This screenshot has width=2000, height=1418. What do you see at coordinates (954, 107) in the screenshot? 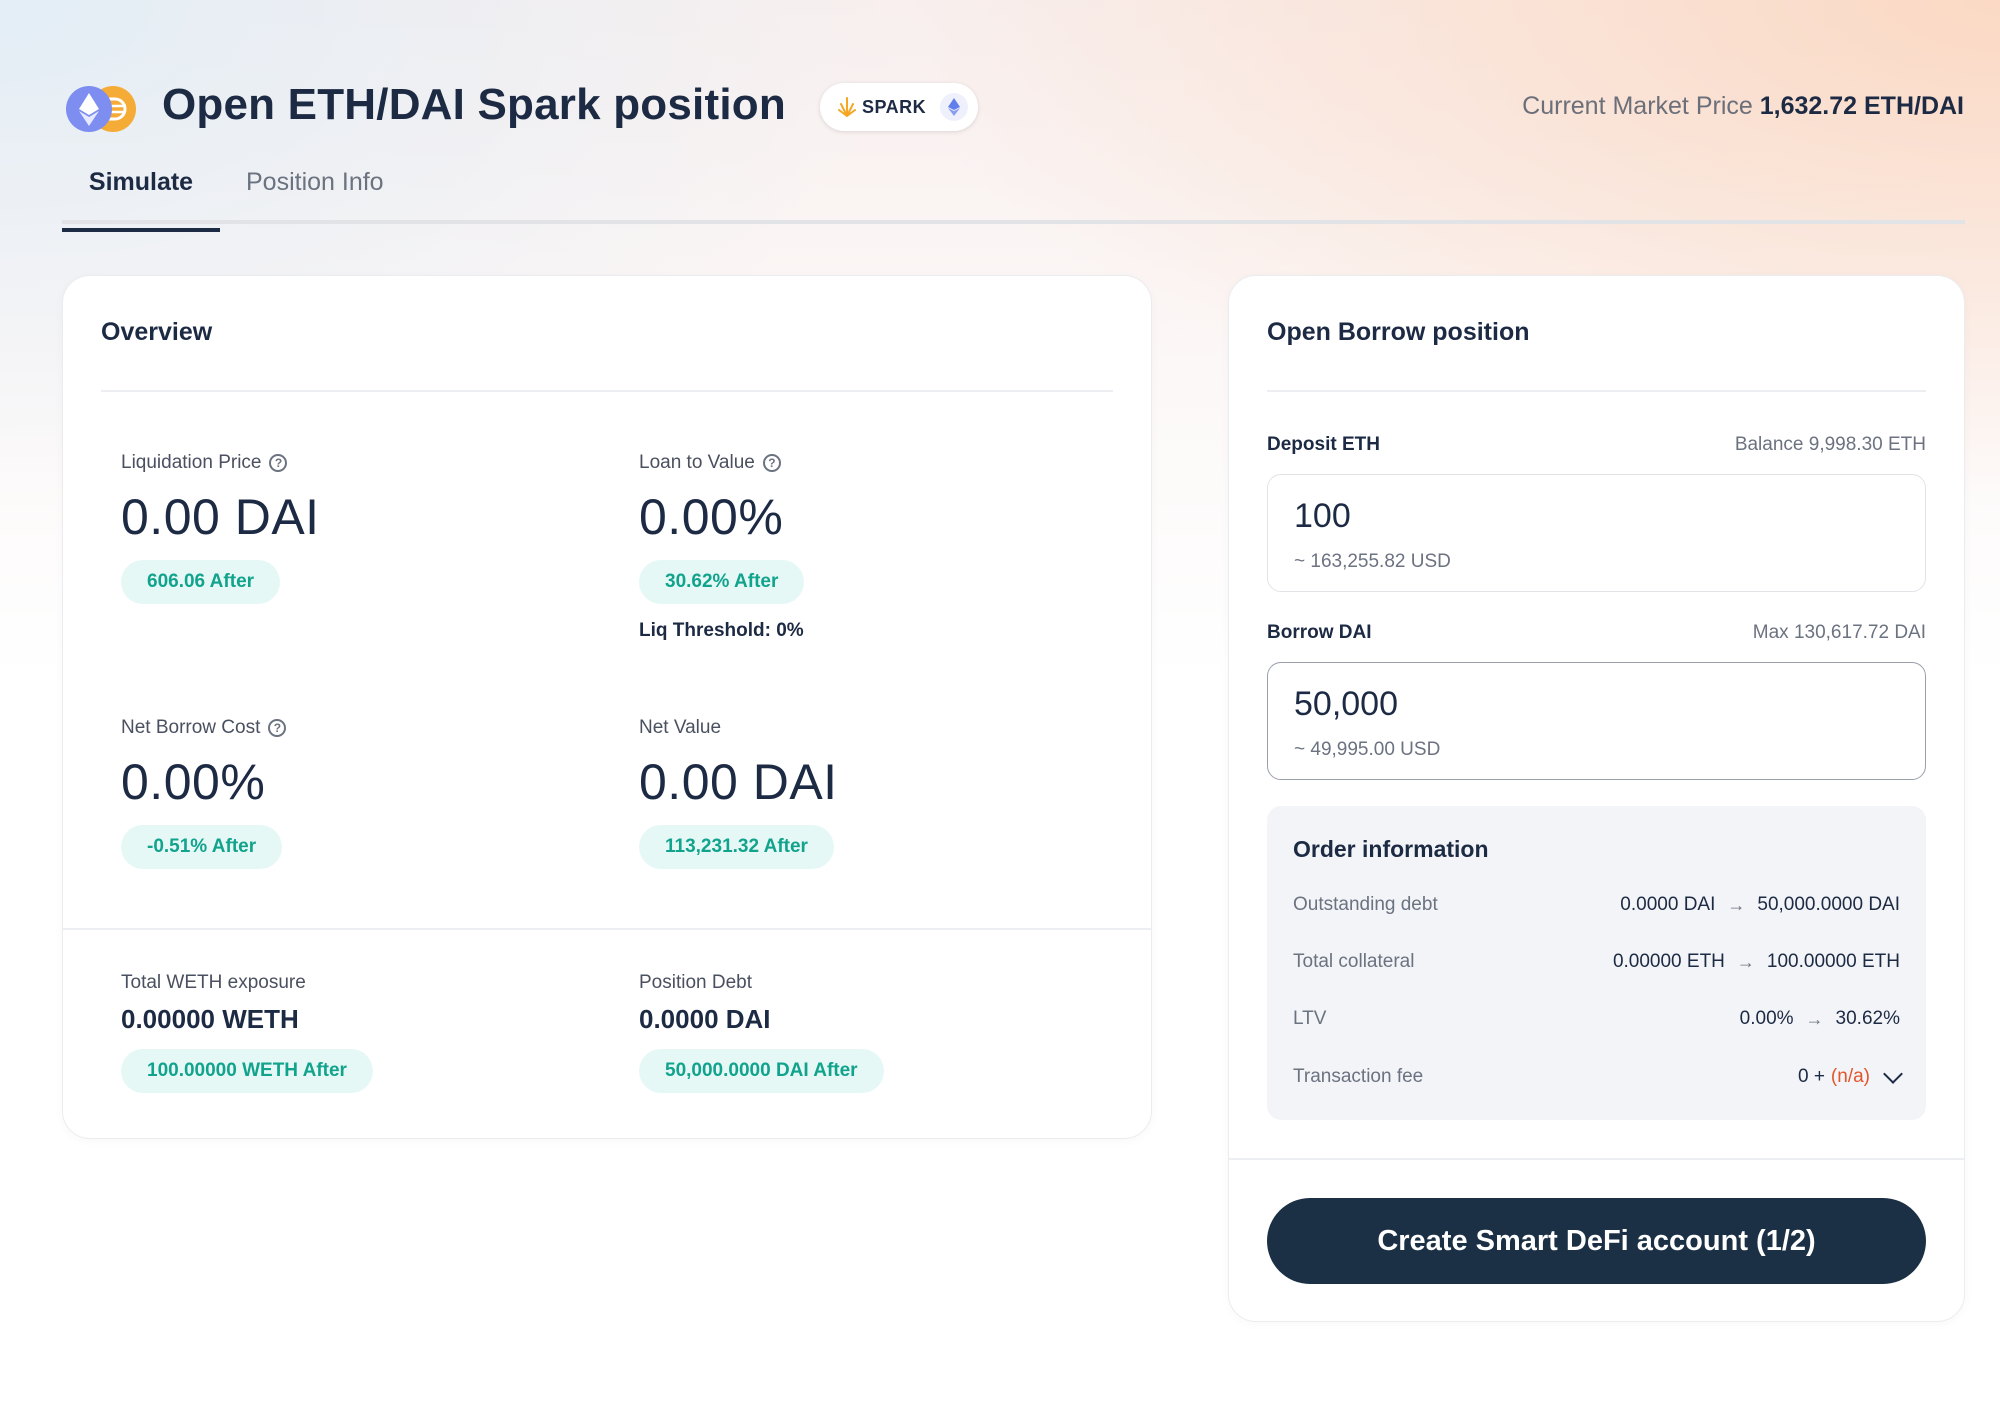
I see `network-eth-icon` at bounding box center [954, 107].